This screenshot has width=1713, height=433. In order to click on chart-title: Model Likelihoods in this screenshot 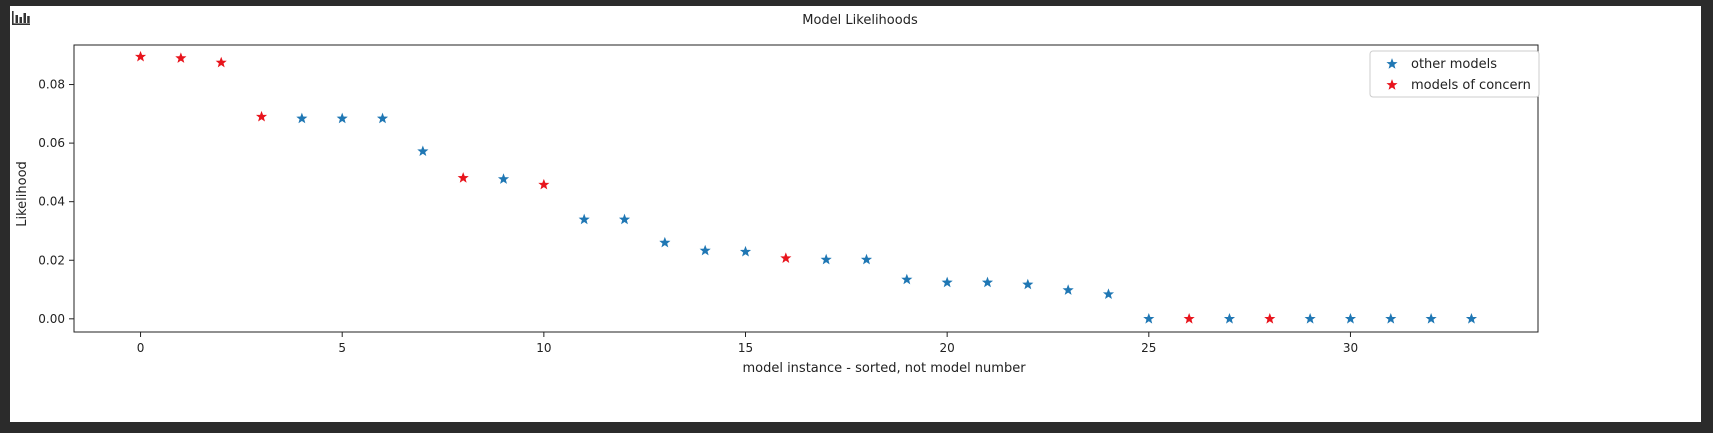, I will do `click(860, 20)`.